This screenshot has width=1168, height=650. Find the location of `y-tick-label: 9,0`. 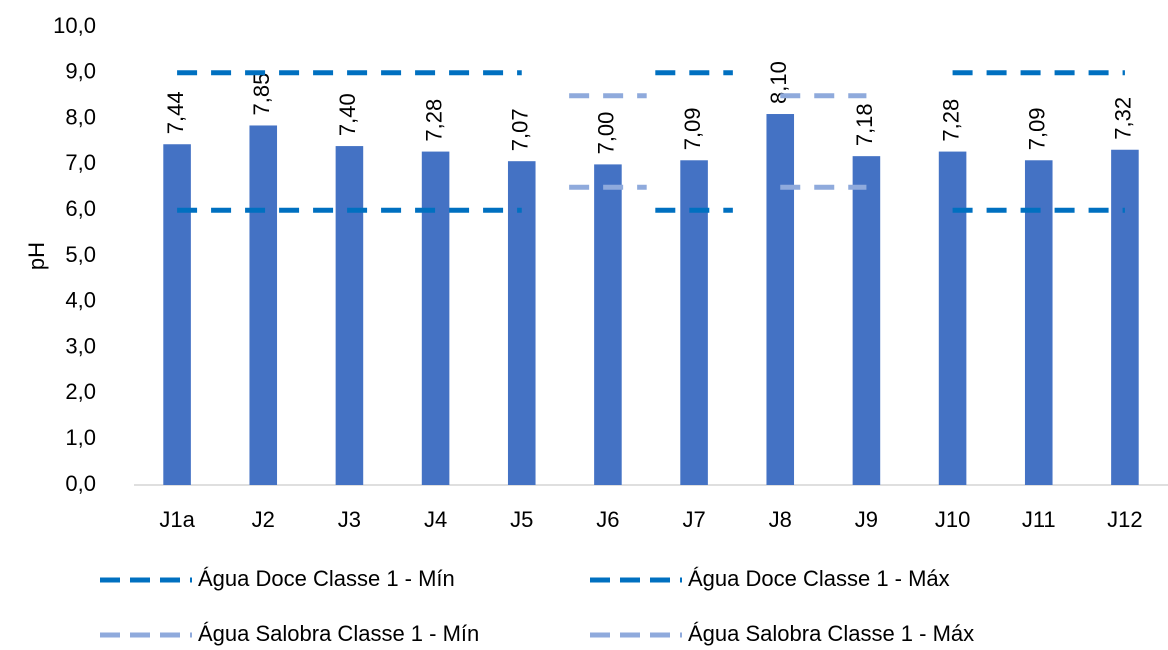

y-tick-label: 9,0 is located at coordinates (80, 71).